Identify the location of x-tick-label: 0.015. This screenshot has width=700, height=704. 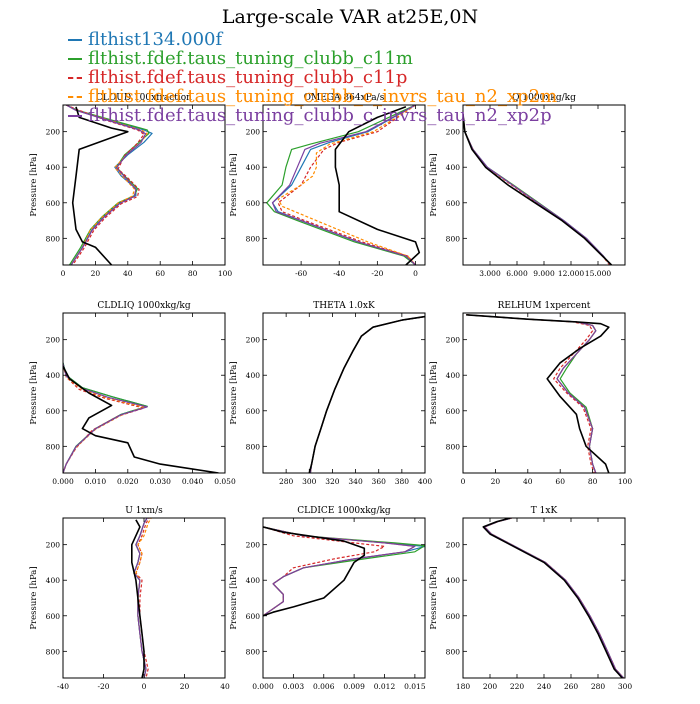
(415, 686).